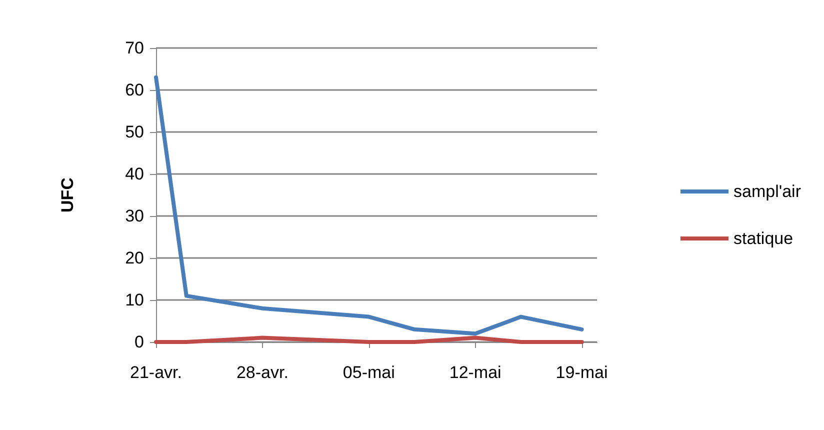  I want to click on legend-label: statique, so click(764, 238).